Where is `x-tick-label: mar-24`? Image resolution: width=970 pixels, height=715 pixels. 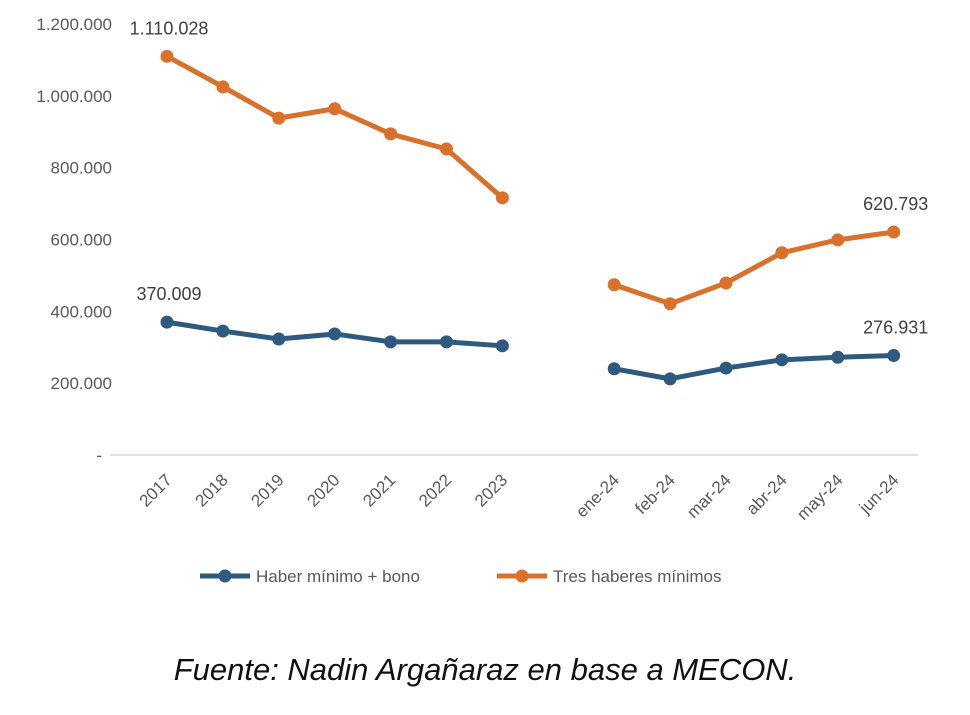
x-tick-label: mar-24 is located at coordinates (709, 496).